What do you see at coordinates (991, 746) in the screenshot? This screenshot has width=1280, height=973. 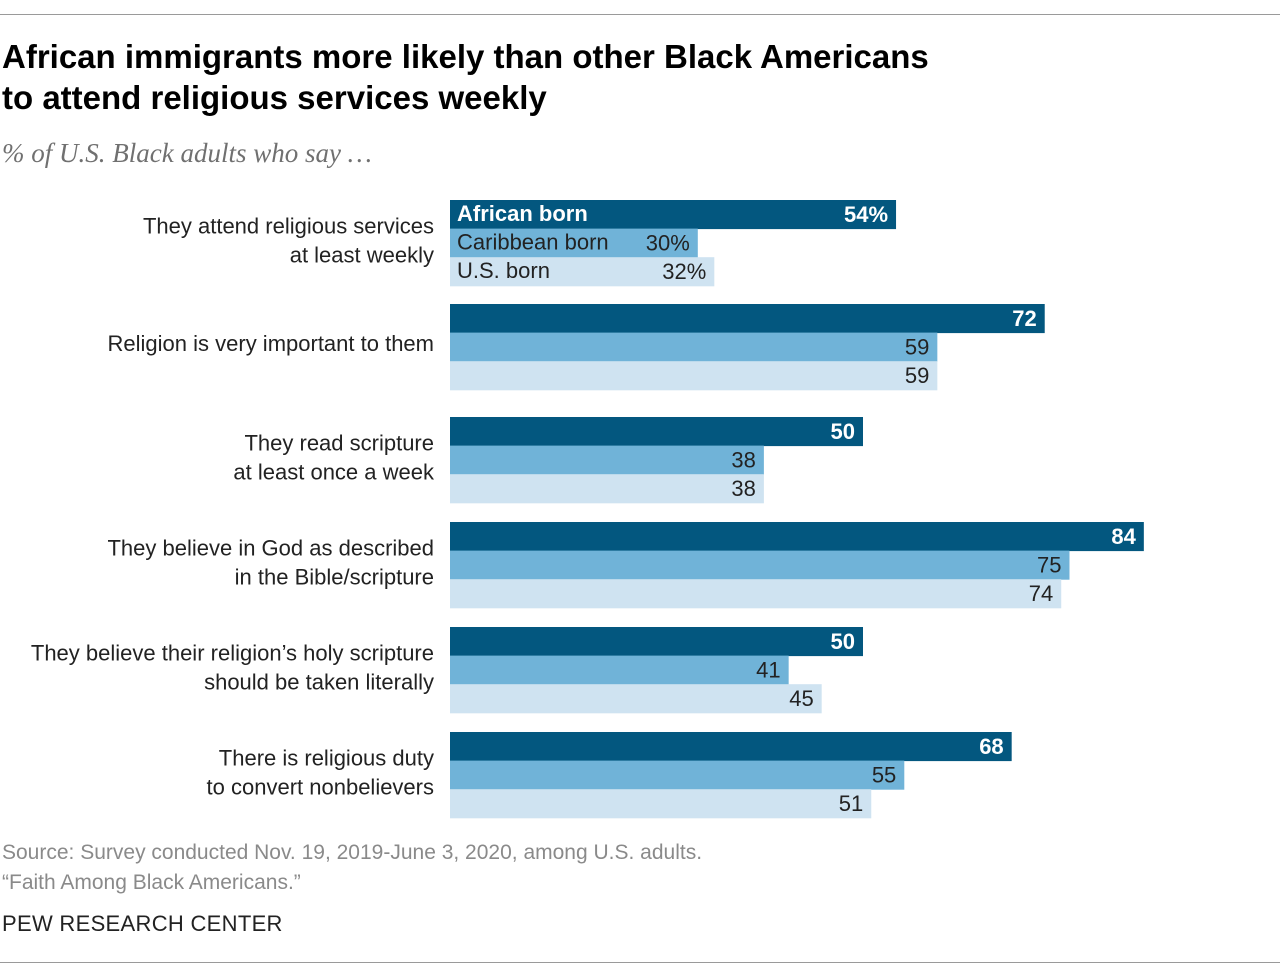 I see `data-label: 68` at bounding box center [991, 746].